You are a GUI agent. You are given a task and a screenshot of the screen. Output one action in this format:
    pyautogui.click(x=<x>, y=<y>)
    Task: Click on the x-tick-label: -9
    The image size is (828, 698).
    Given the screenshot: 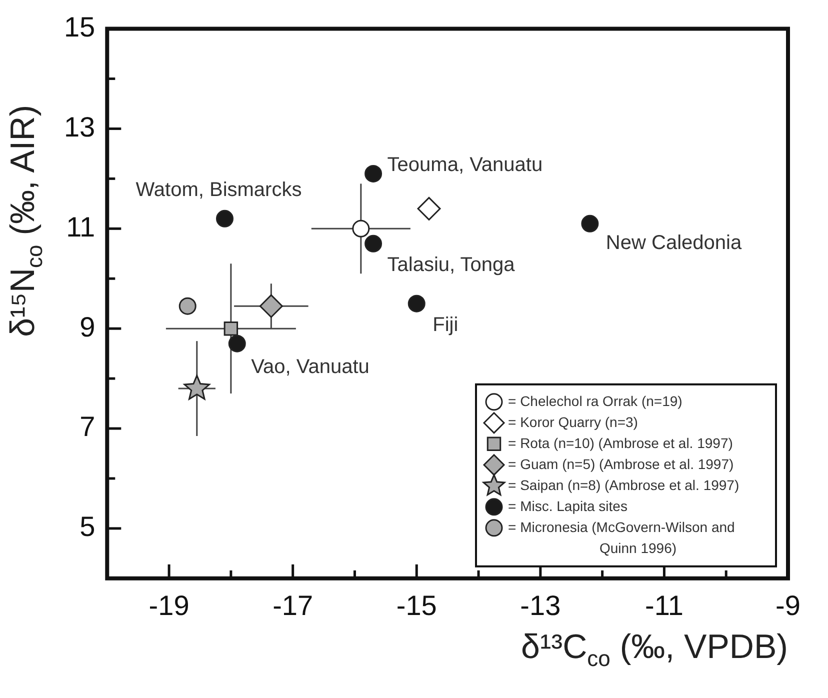 What is the action you would take?
    pyautogui.click(x=788, y=605)
    